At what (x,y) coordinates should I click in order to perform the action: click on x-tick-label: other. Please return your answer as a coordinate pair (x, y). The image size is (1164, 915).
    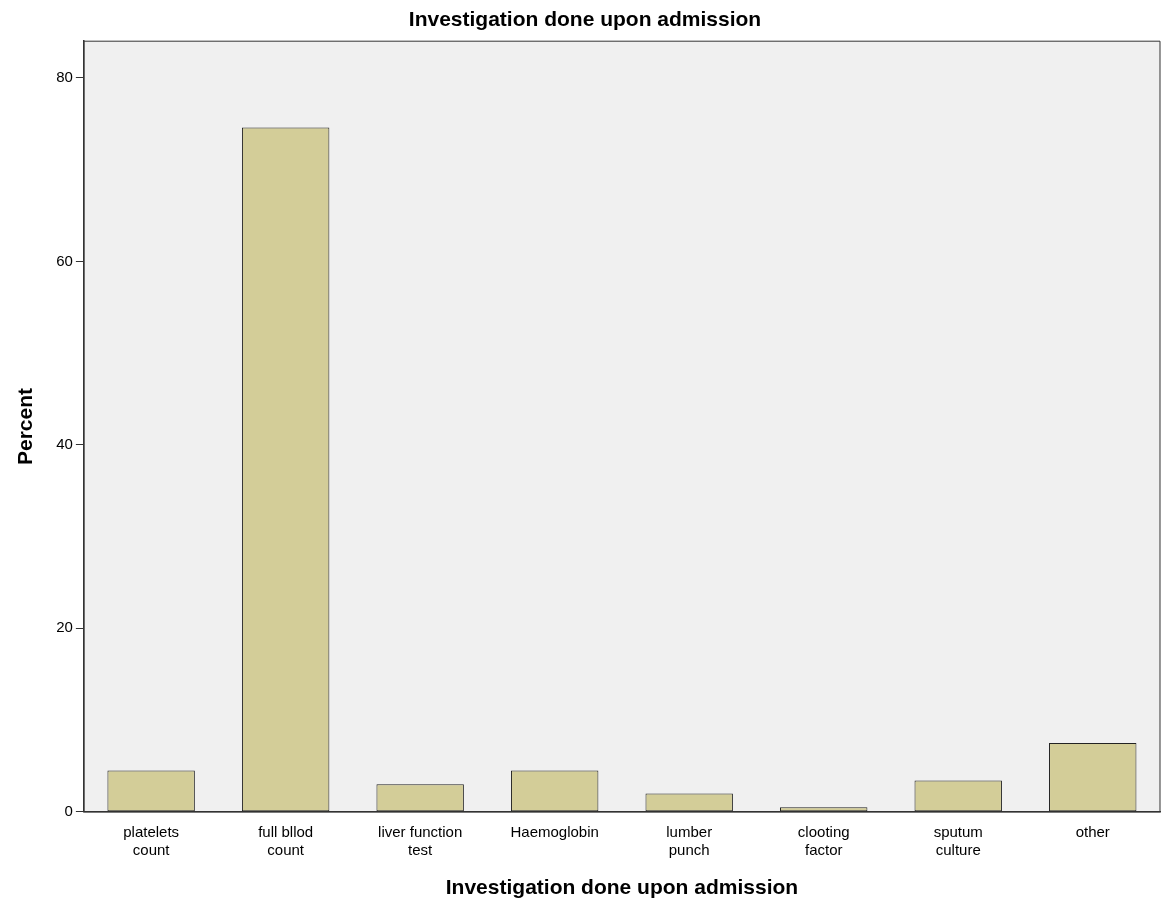
    Looking at the image, I should click on (1092, 831).